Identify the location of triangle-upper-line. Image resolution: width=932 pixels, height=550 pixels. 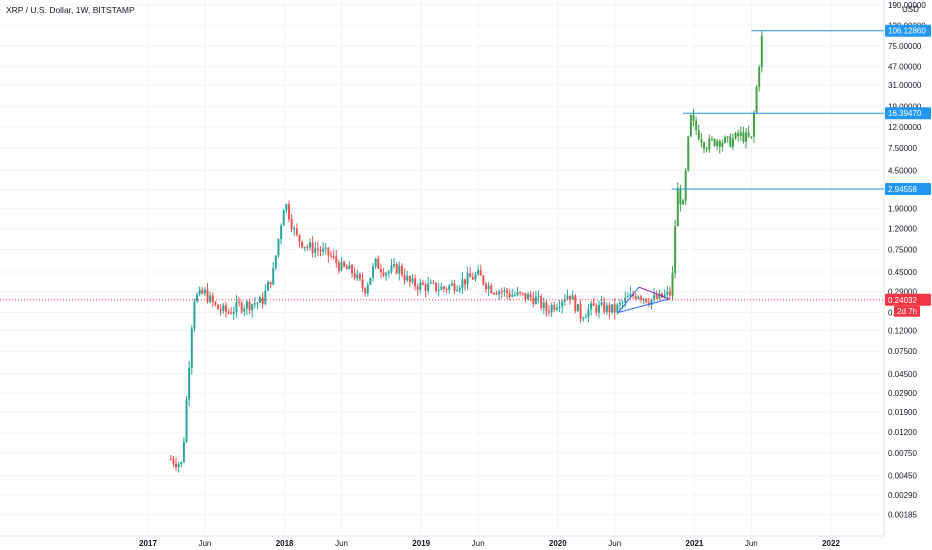
(654, 293).